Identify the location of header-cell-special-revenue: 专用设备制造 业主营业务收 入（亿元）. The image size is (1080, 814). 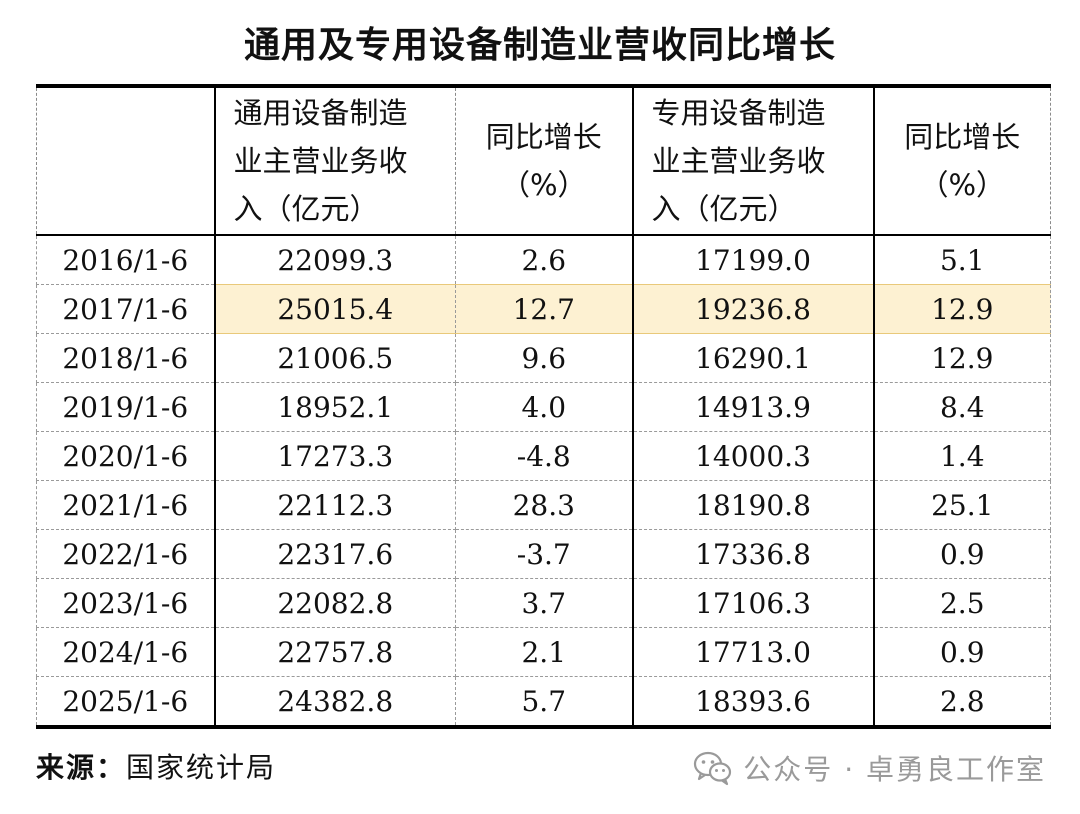
(752, 161).